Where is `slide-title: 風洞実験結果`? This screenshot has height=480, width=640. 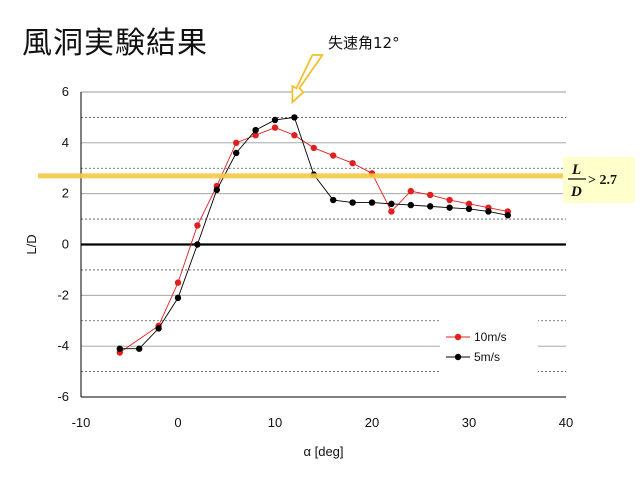 slide-title: 風洞実験結果 is located at coordinates (115, 43).